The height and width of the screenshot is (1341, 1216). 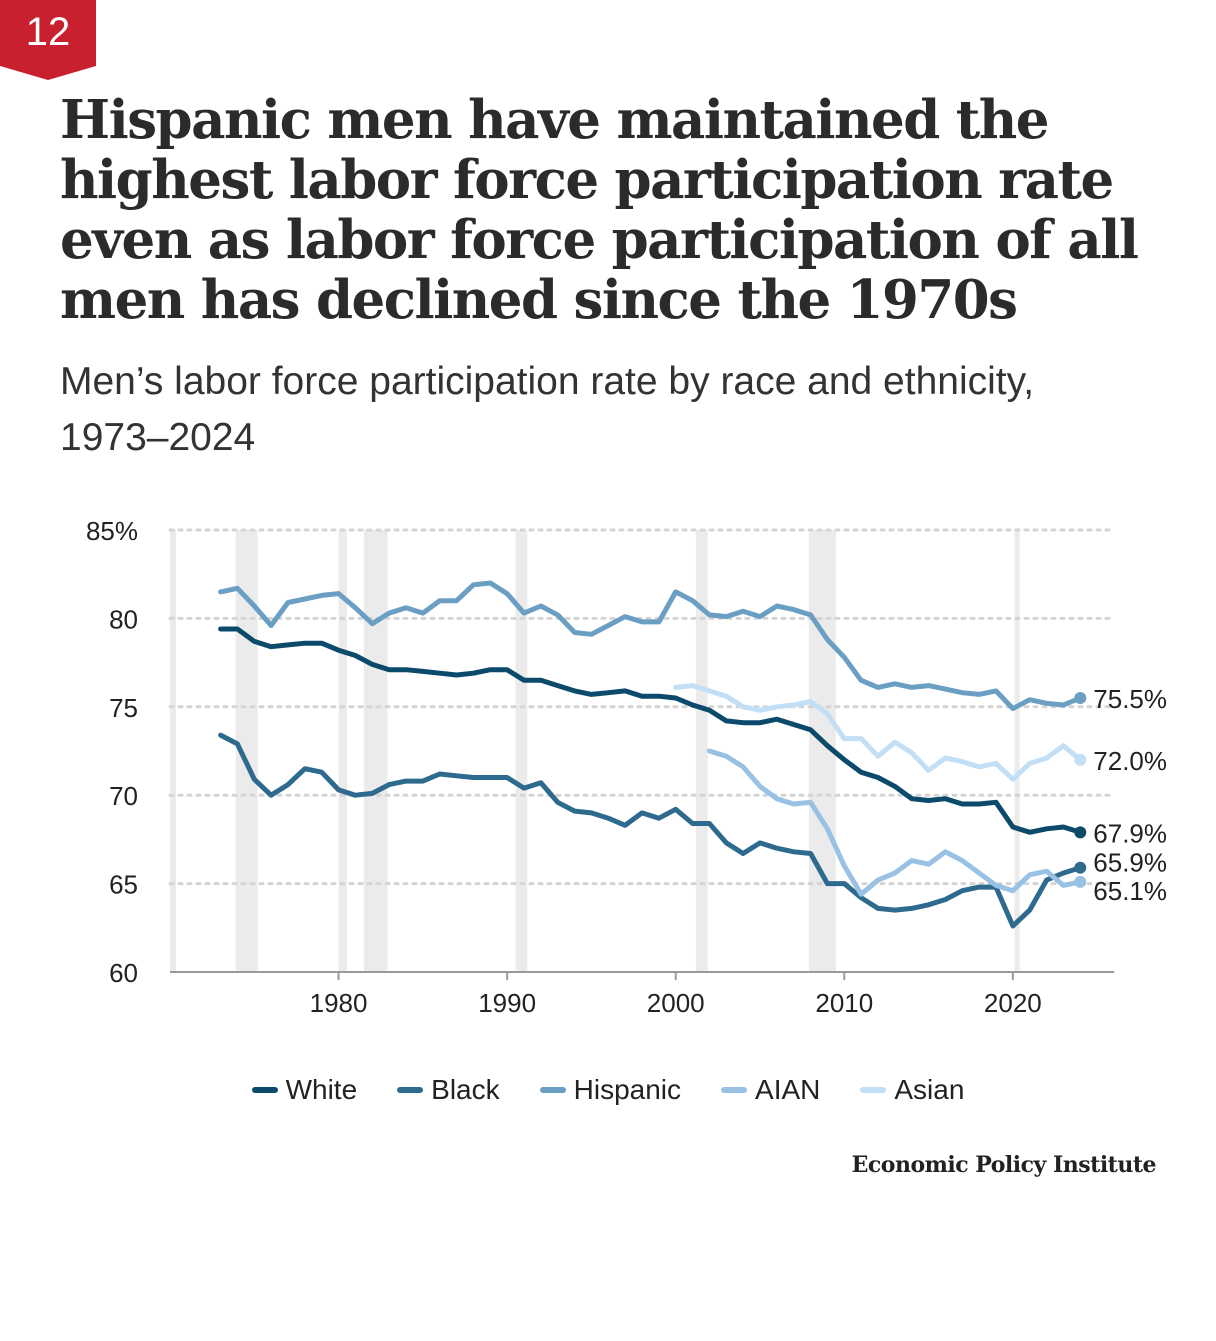 What do you see at coordinates (48, 32) in the screenshot?
I see `badge-number: 12` at bounding box center [48, 32].